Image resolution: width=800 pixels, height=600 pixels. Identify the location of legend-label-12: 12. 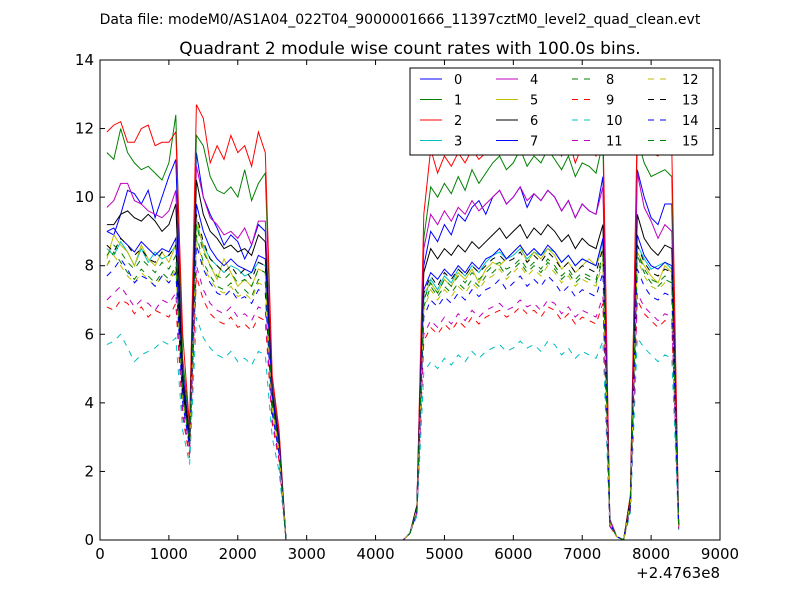
(690, 80).